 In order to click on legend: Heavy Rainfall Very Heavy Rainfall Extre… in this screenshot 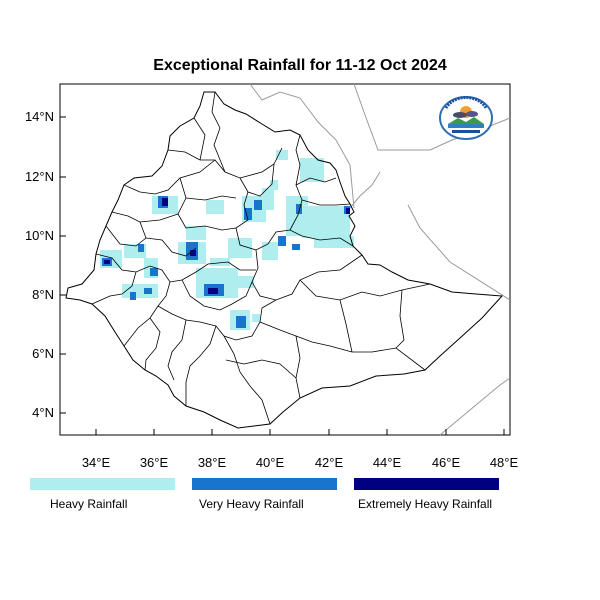, I will do `click(300, 498)`.